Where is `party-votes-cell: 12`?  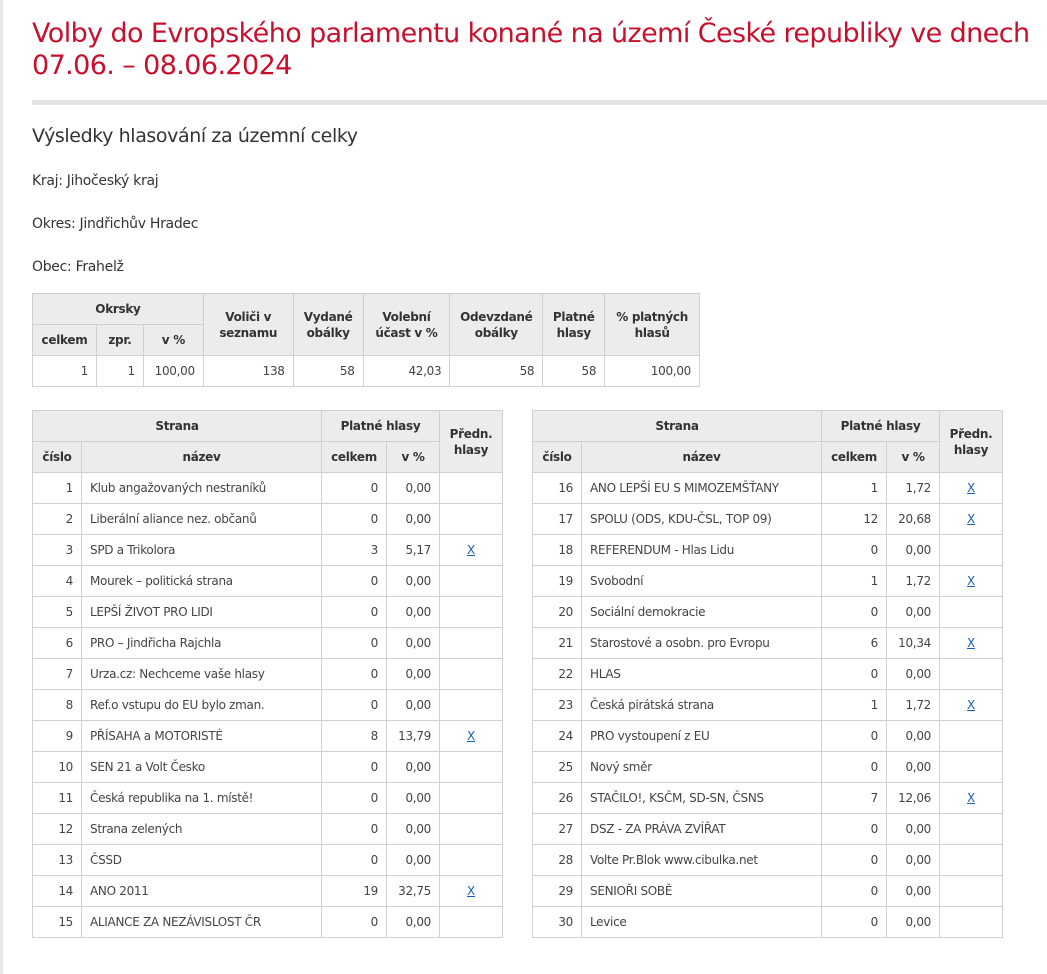 party-votes-cell: 12 is located at coordinates (854, 519).